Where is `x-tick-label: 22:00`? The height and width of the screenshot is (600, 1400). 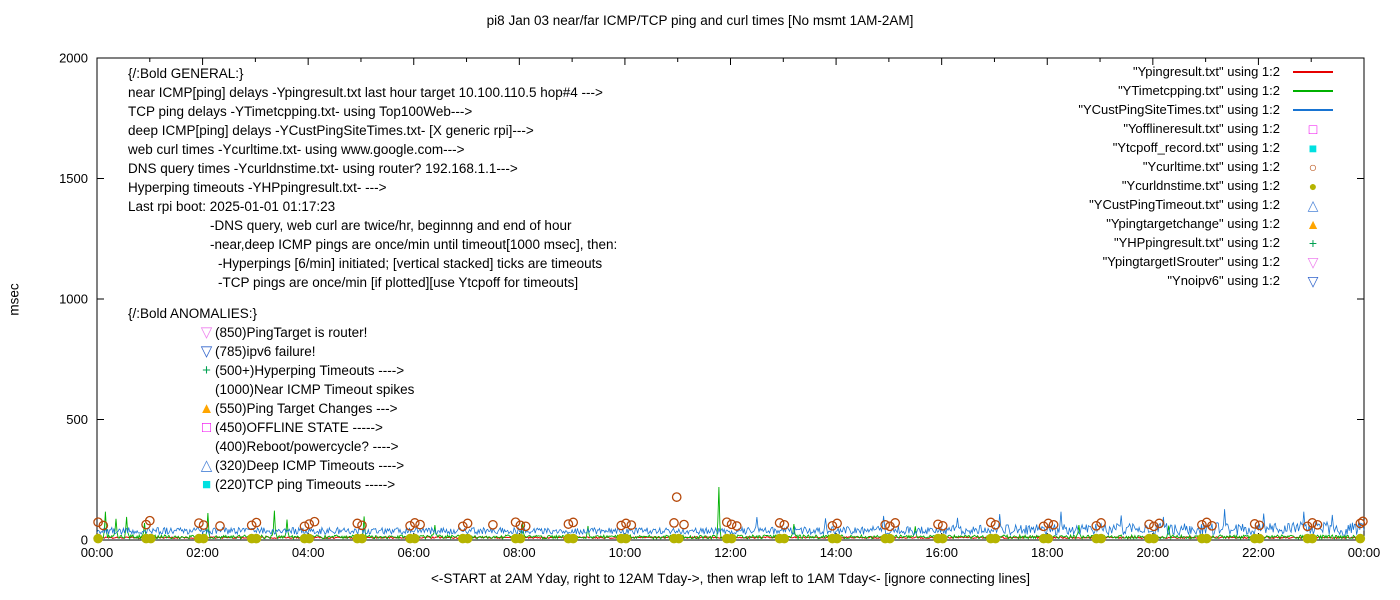
x-tick-label: 22:00 is located at coordinates (1258, 552).